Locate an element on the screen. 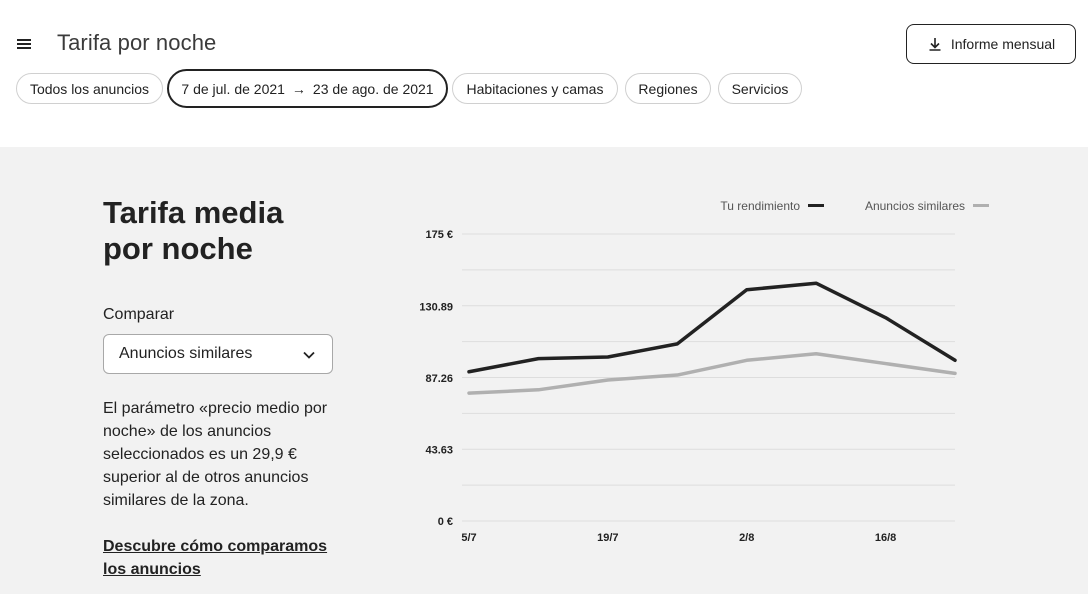 This screenshot has height=594, width=1088. series-line-anuncios-similares is located at coordinates (712, 373).